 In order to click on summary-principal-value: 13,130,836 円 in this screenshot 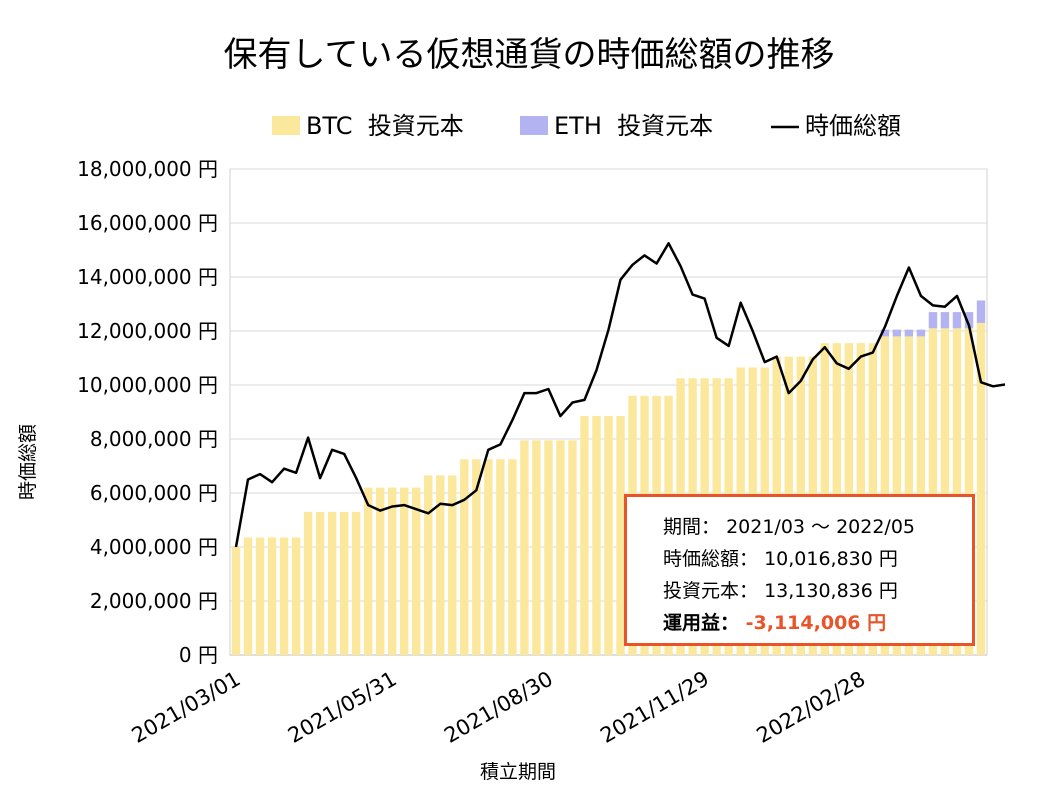, I will do `click(831, 591)`.